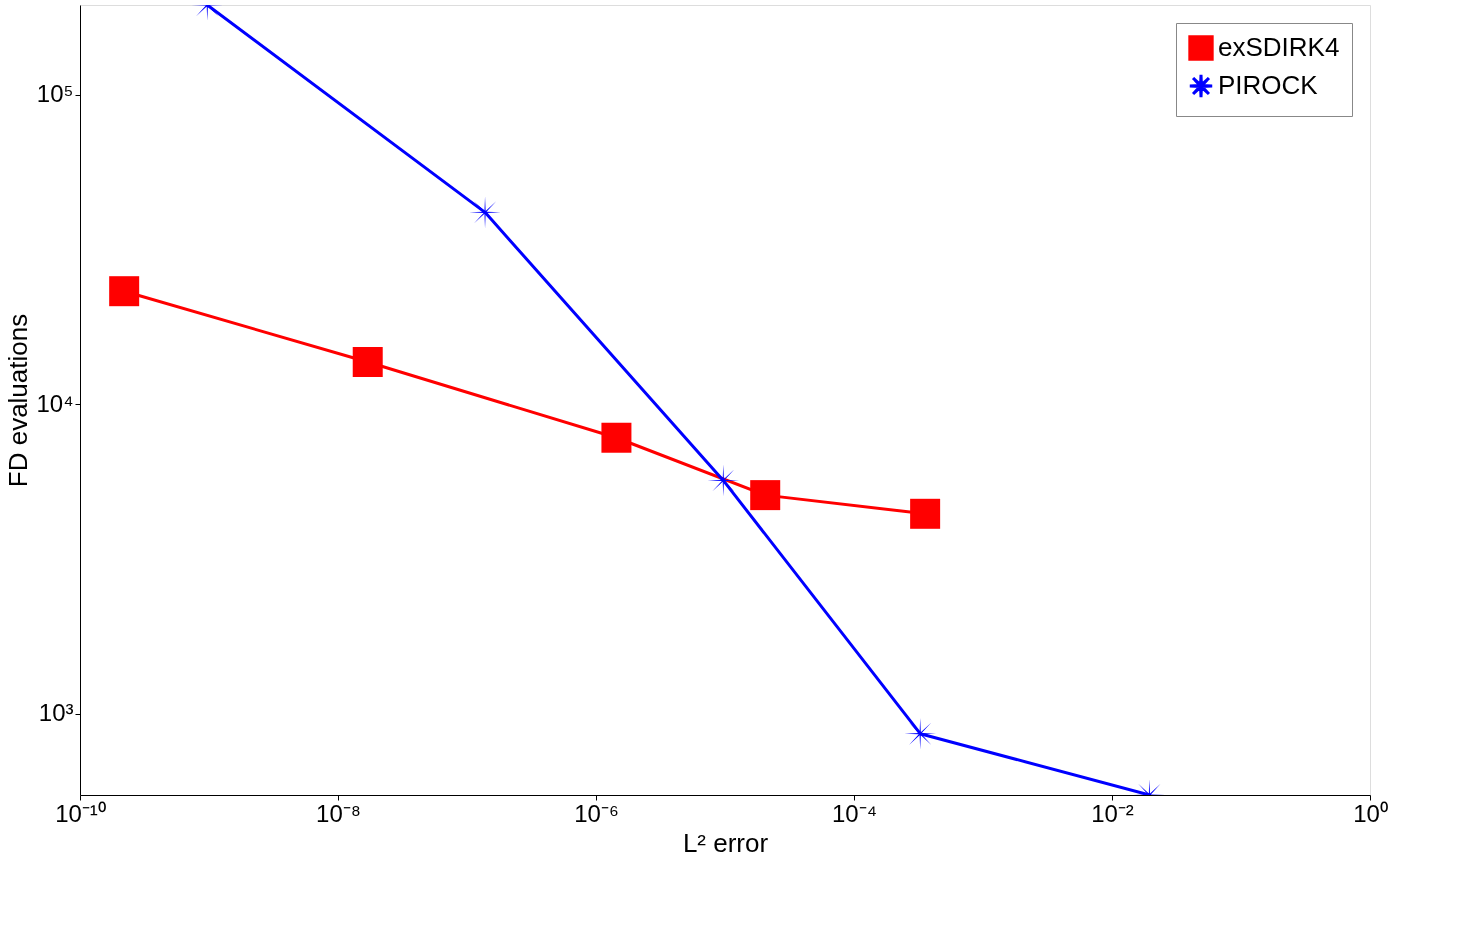  What do you see at coordinates (1370, 813) in the screenshot?
I see `x-tick-label: 10⁰` at bounding box center [1370, 813].